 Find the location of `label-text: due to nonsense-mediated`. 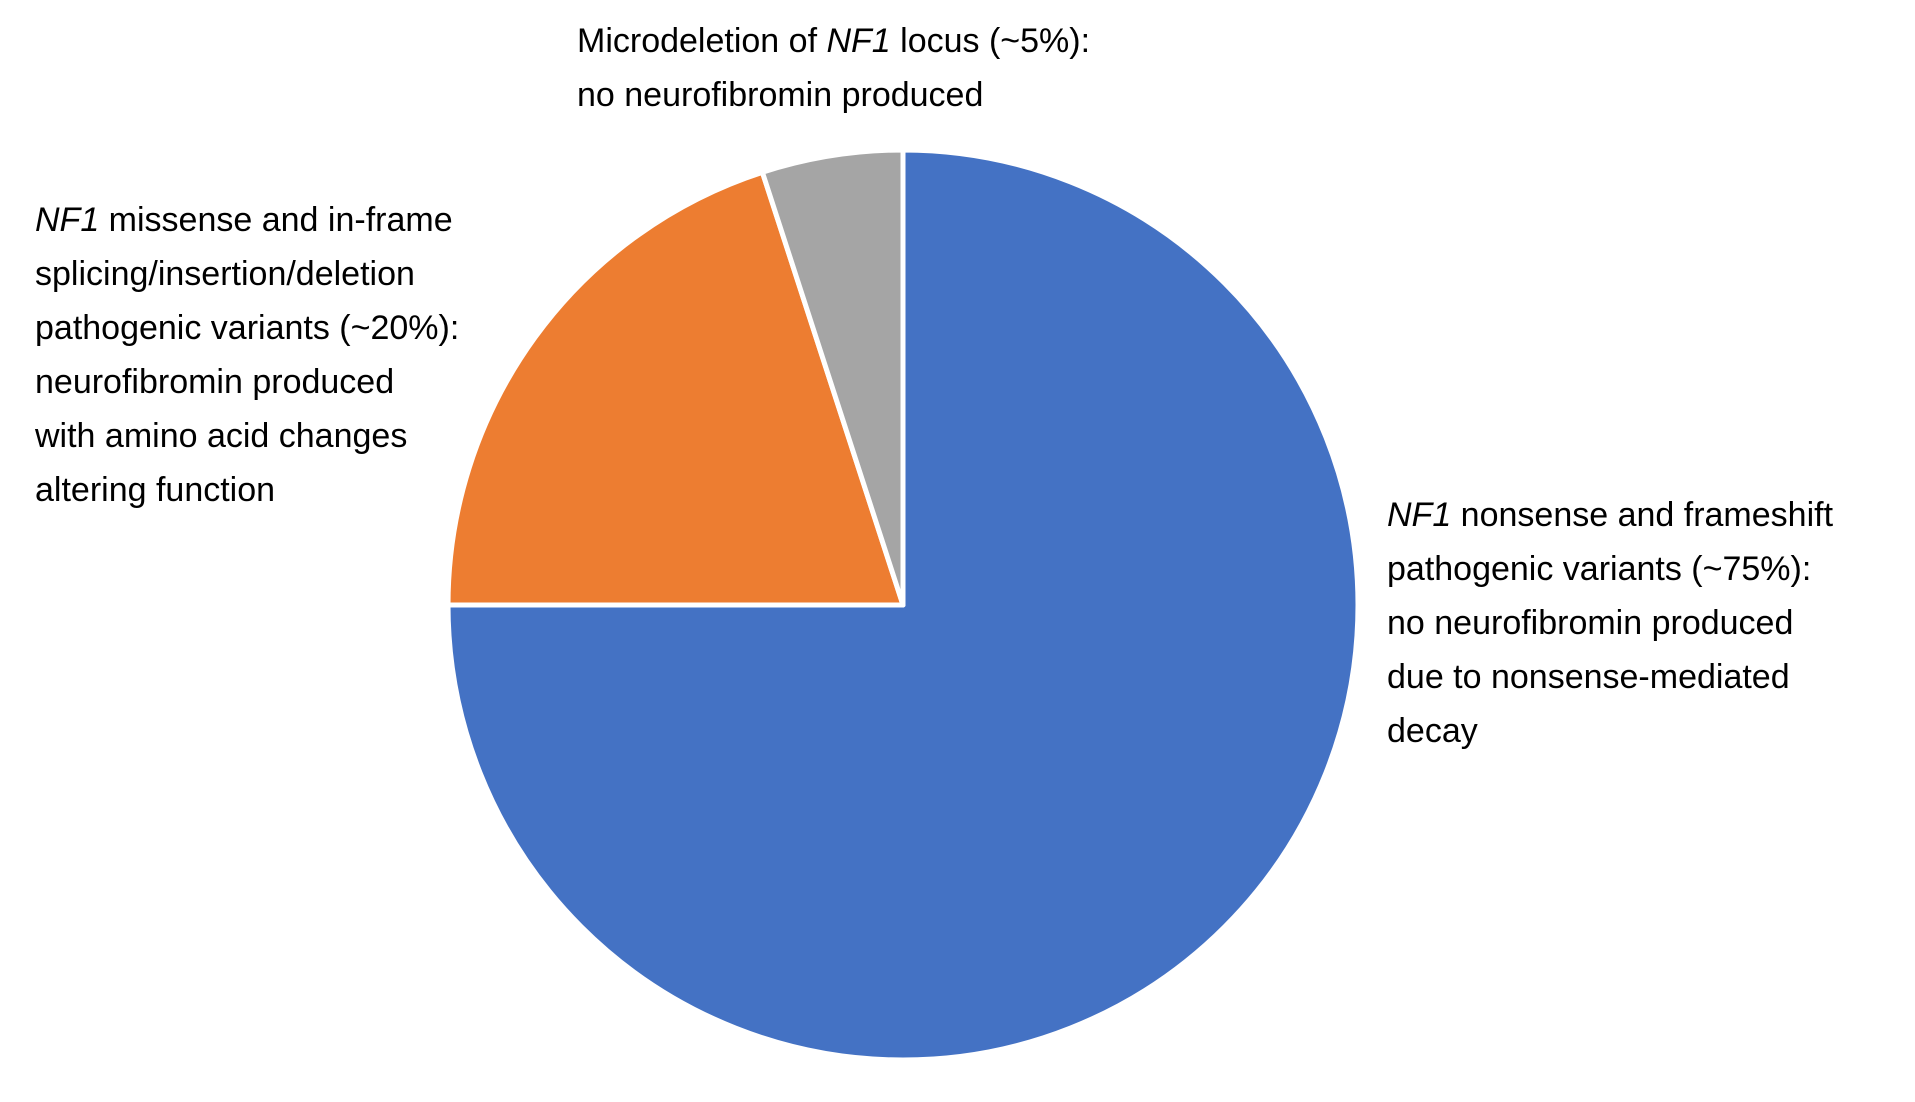

label-text: due to nonsense-mediated is located at coordinates (1588, 677).